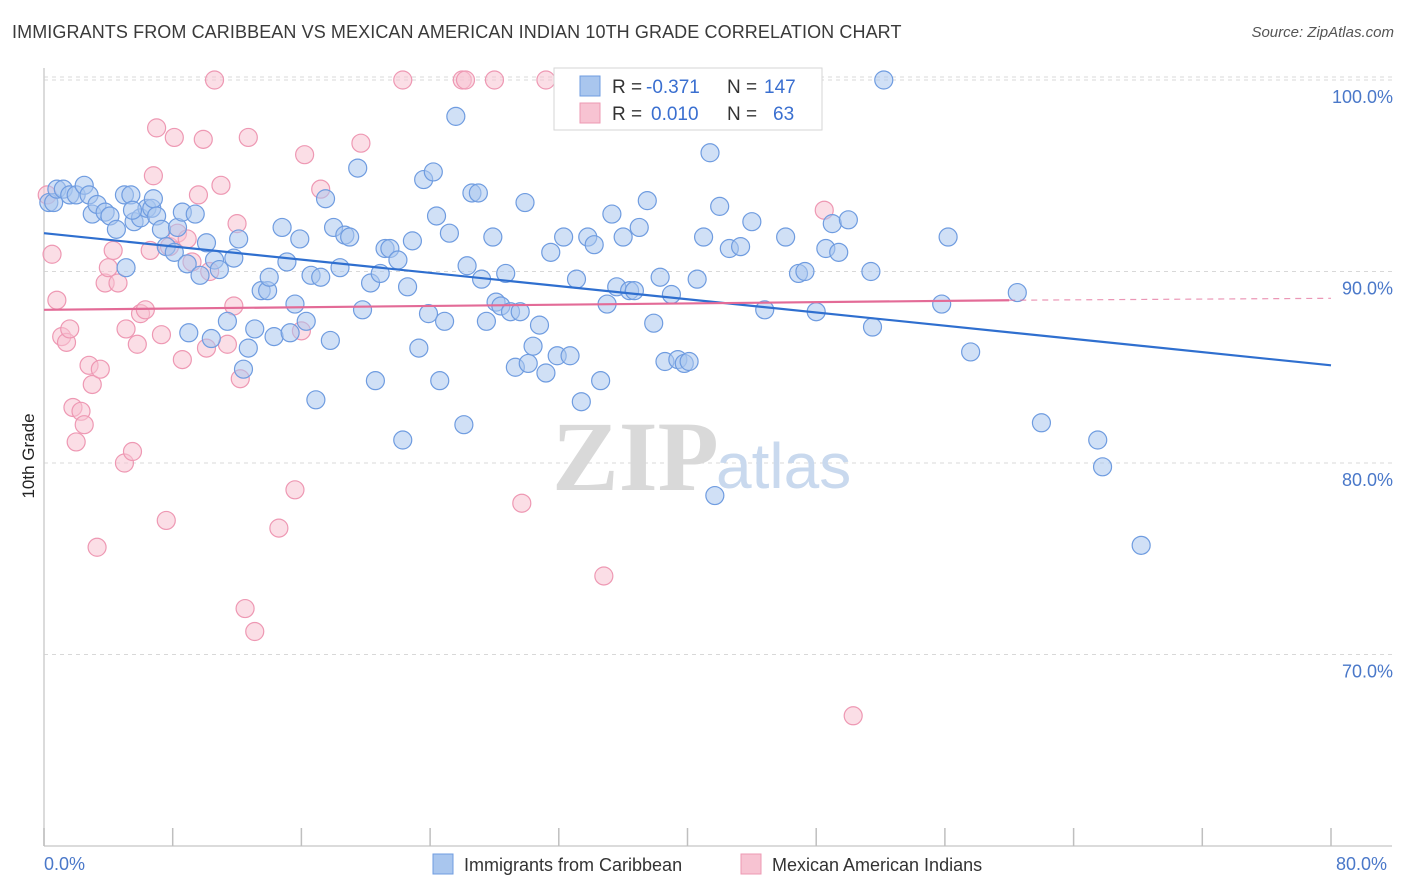 The width and height of the screenshot is (1406, 892). I want to click on watermark-atlas: atlas, so click(783, 466).